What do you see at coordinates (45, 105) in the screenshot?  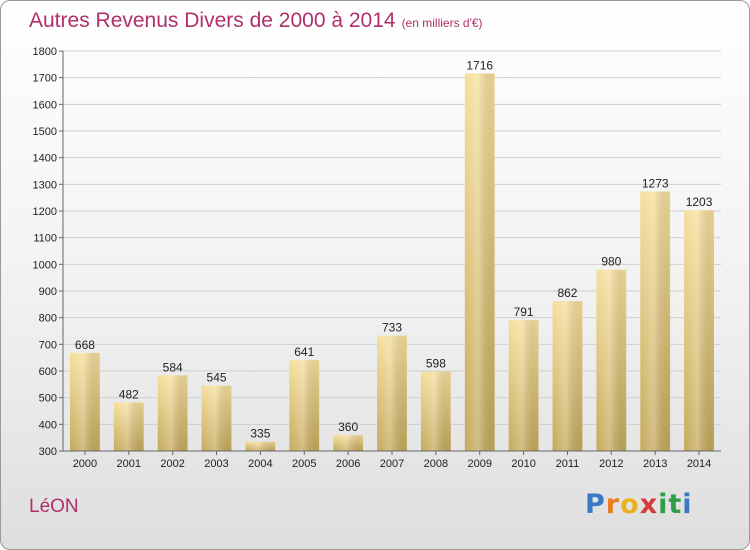 I see `y-tick-label: 1600` at bounding box center [45, 105].